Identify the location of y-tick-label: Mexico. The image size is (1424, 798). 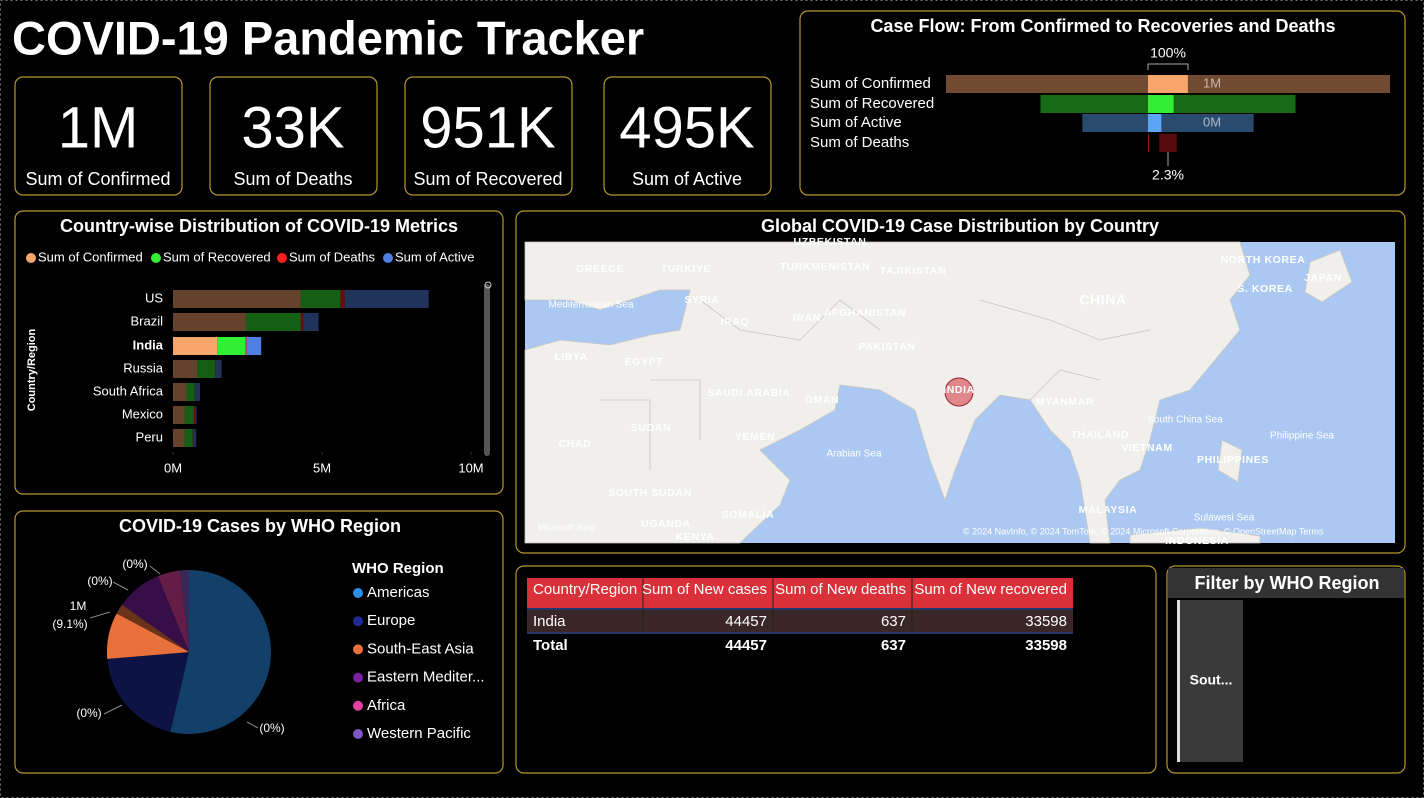
(142, 413).